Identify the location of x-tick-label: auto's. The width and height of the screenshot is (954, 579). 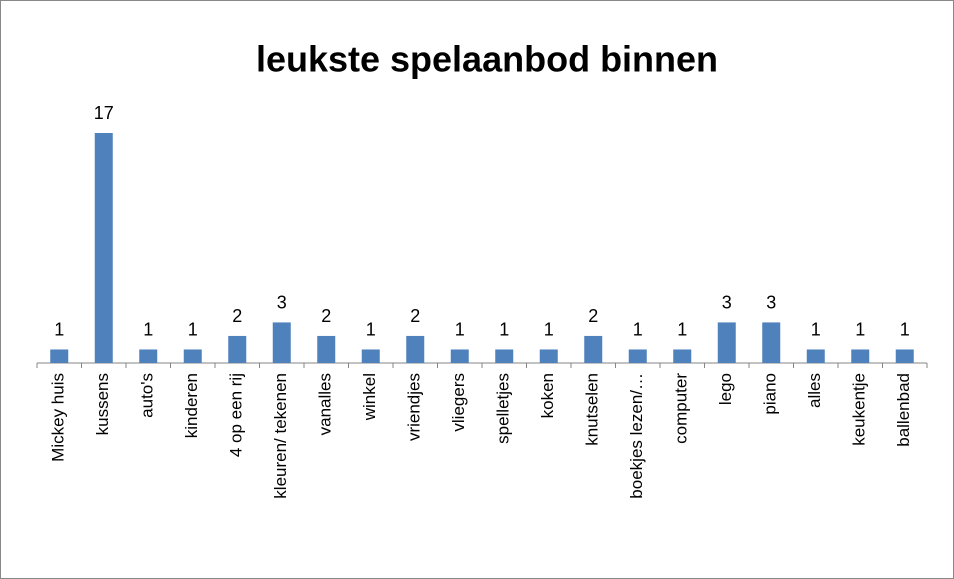
(147, 395).